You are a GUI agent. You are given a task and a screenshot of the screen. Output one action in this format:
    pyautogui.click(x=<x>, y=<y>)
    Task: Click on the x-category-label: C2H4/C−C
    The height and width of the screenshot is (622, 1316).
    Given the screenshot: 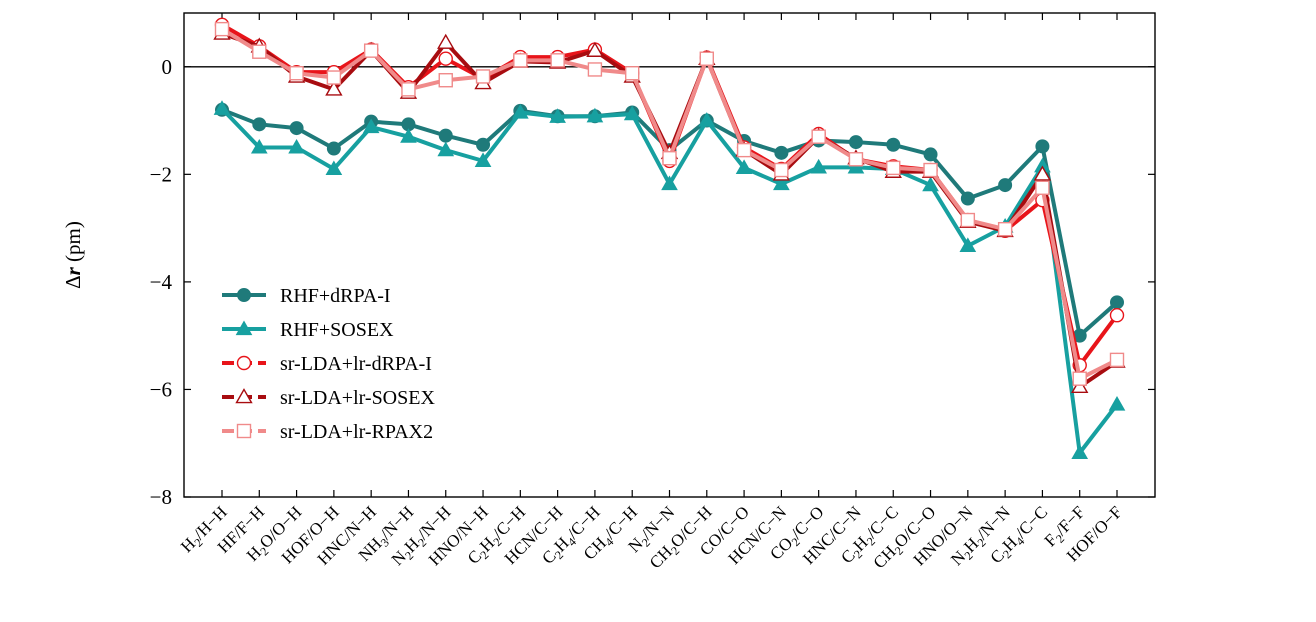 What is the action you would take?
    pyautogui.click(x=1019, y=535)
    